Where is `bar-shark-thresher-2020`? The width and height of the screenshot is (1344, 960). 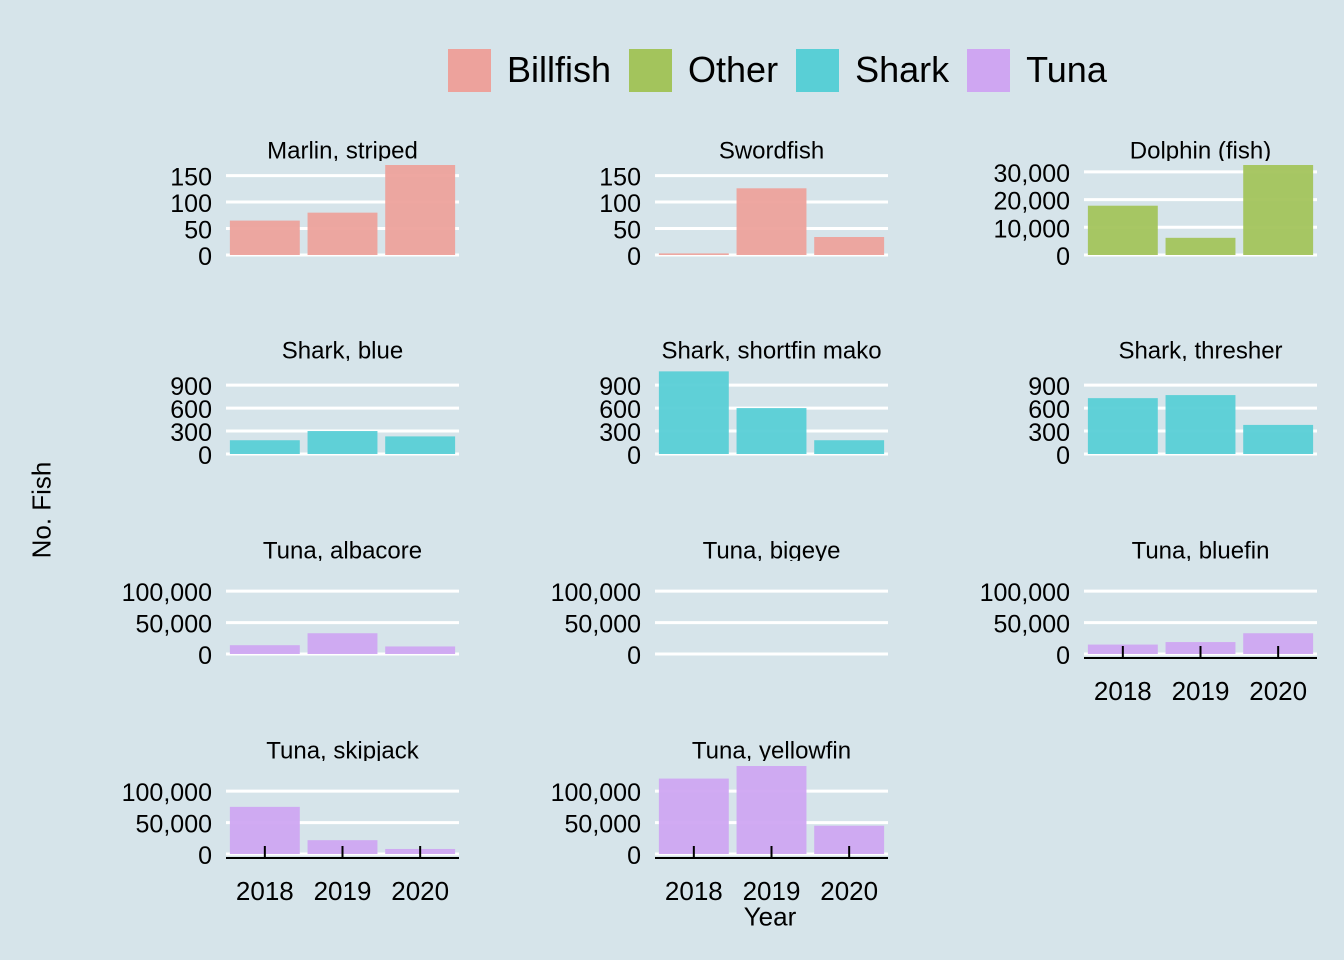
bar-shark-thresher-2020 is located at coordinates (1278, 439).